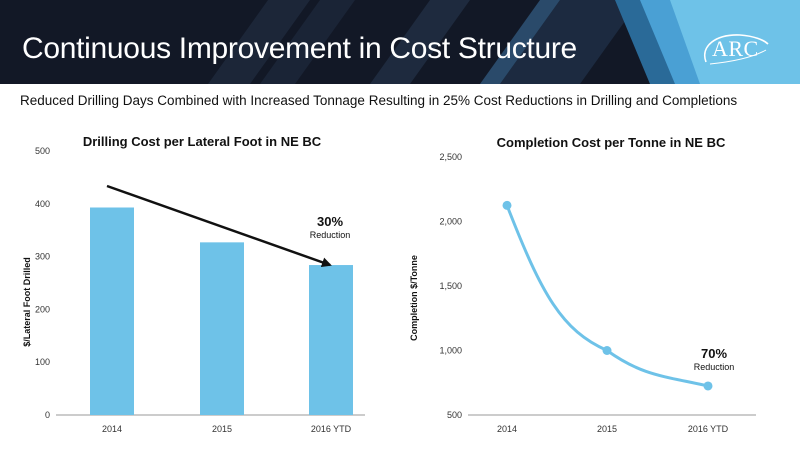  I want to click on chart-1-x-ticks: 2014 2015 2016 YTD, so click(227, 429).